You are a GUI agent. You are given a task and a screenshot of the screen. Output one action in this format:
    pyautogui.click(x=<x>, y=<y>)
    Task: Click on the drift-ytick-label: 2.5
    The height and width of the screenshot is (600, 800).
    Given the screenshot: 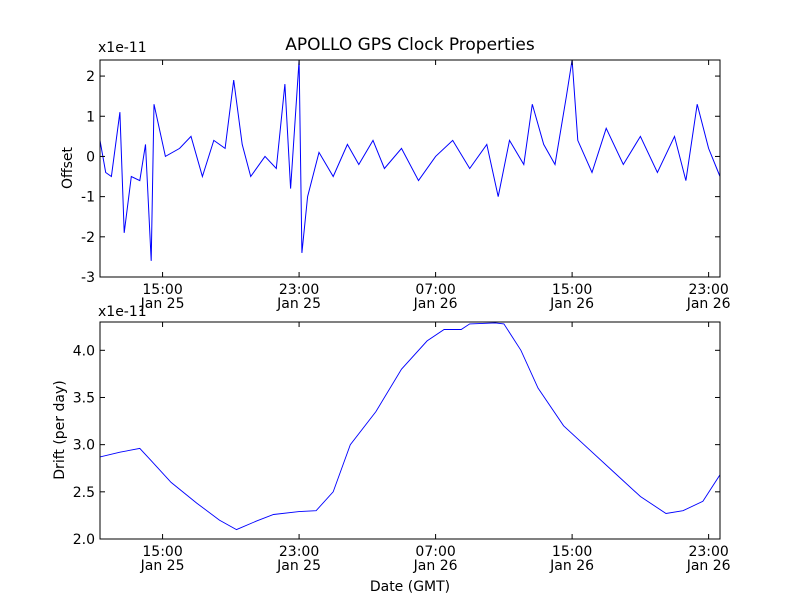 What is the action you would take?
    pyautogui.click(x=84, y=493)
    